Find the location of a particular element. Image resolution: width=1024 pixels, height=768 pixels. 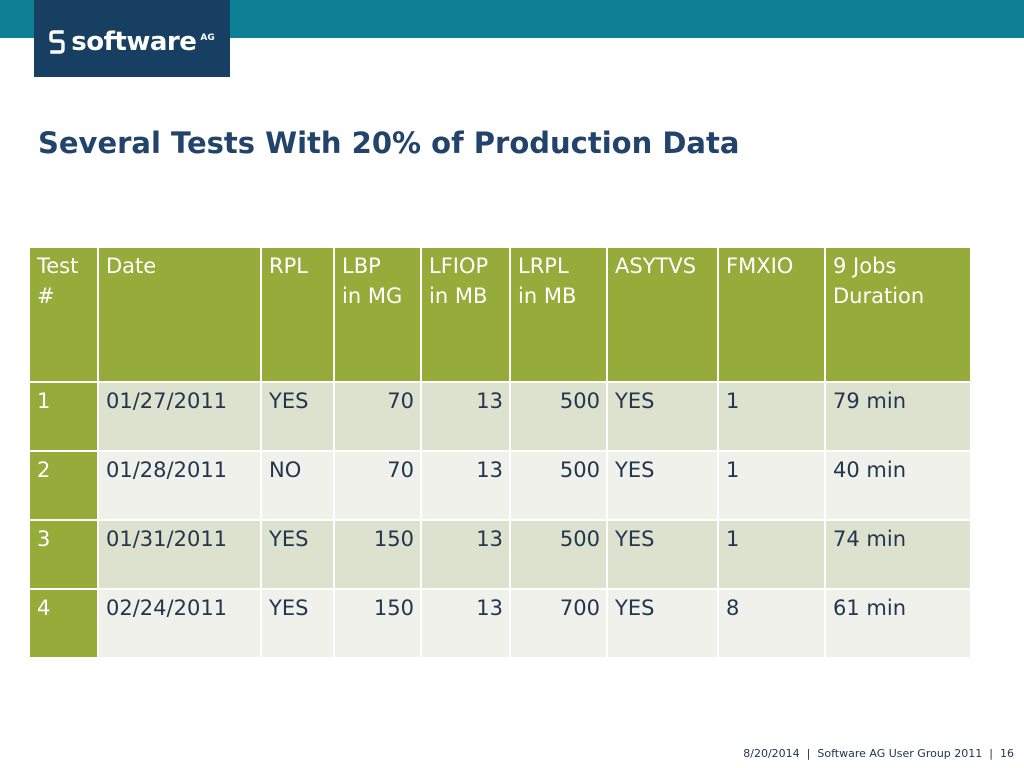

cell-test: 3 is located at coordinates (63, 554).